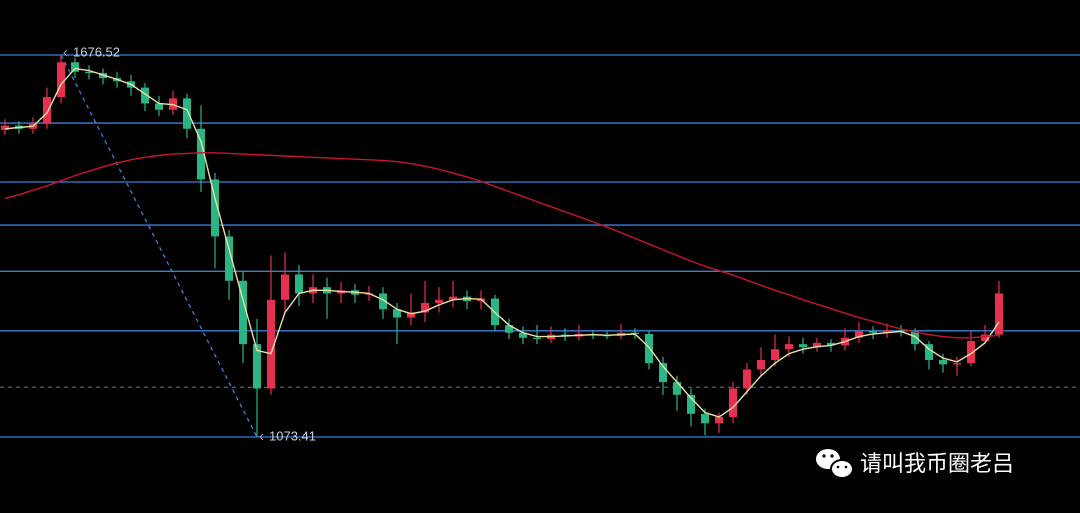 The width and height of the screenshot is (1080, 513). What do you see at coordinates (937, 463) in the screenshot?
I see `watermark: 请叫我币圈老吕` at bounding box center [937, 463].